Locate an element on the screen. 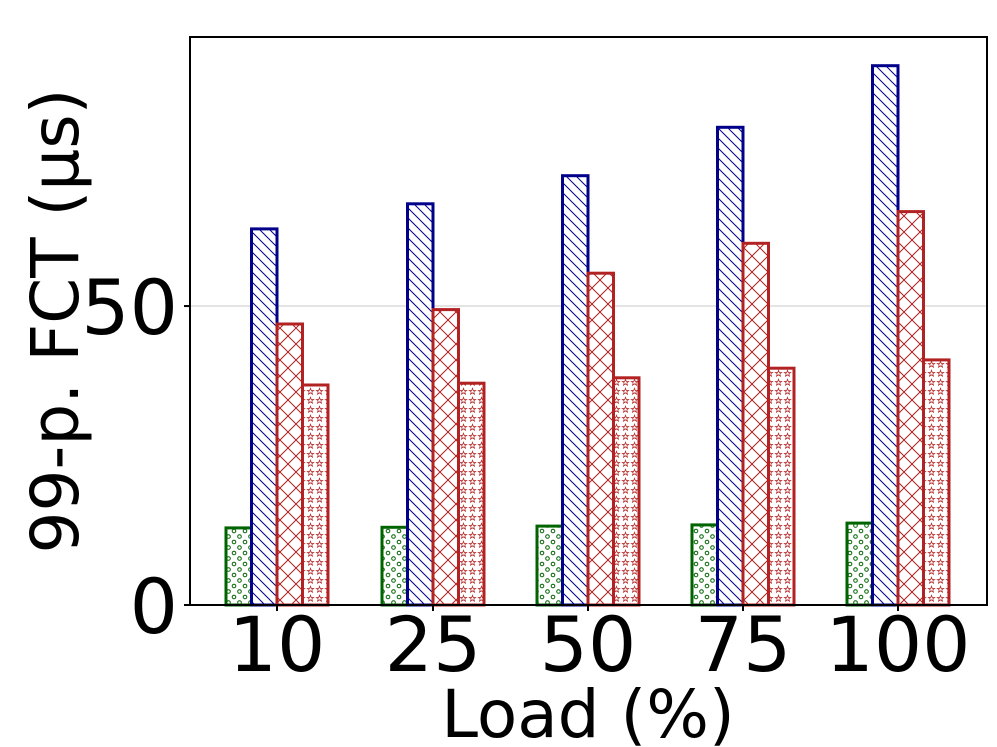 The width and height of the screenshot is (997, 747). x-tick-label-25: 25 is located at coordinates (433, 644).